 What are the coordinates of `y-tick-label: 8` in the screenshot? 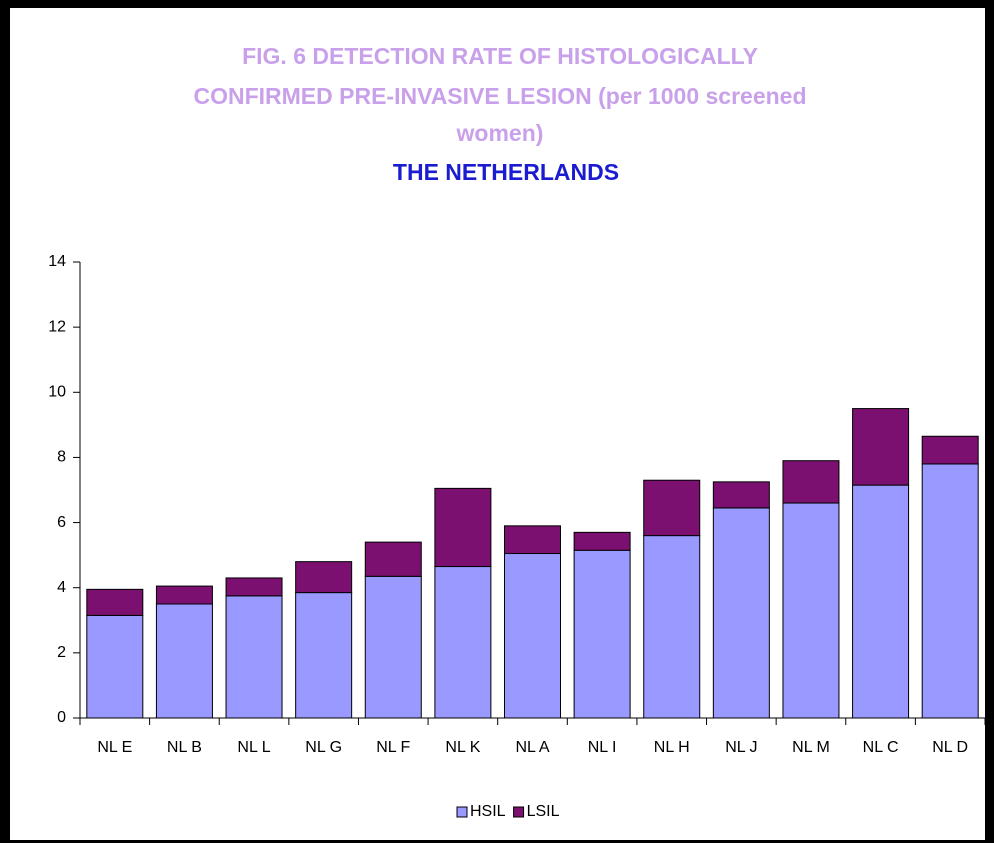 It's located at (61, 457).